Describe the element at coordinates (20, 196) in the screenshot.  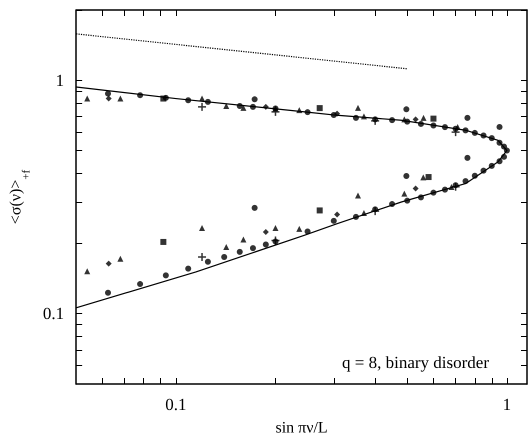
I see `y-axis-title: <σ(ν)>+f` at that location.